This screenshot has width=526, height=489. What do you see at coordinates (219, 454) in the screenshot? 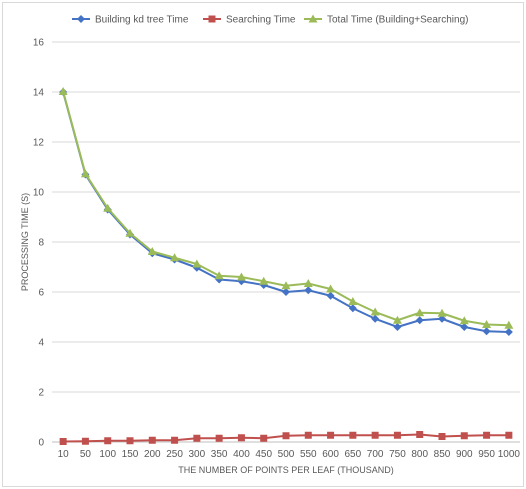
I see `x-tick-label: 350` at bounding box center [219, 454].